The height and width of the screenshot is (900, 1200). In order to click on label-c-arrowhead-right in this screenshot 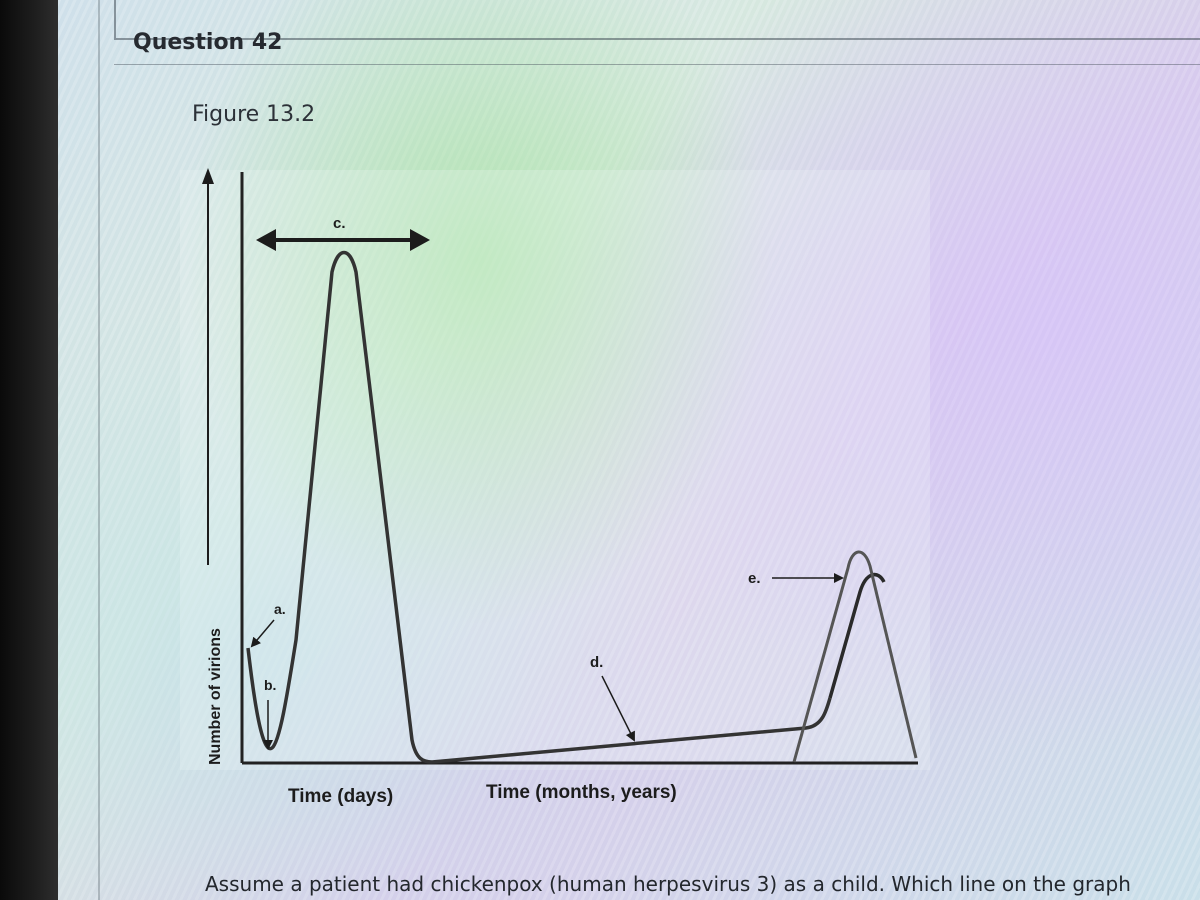, I will do `click(420, 240)`.